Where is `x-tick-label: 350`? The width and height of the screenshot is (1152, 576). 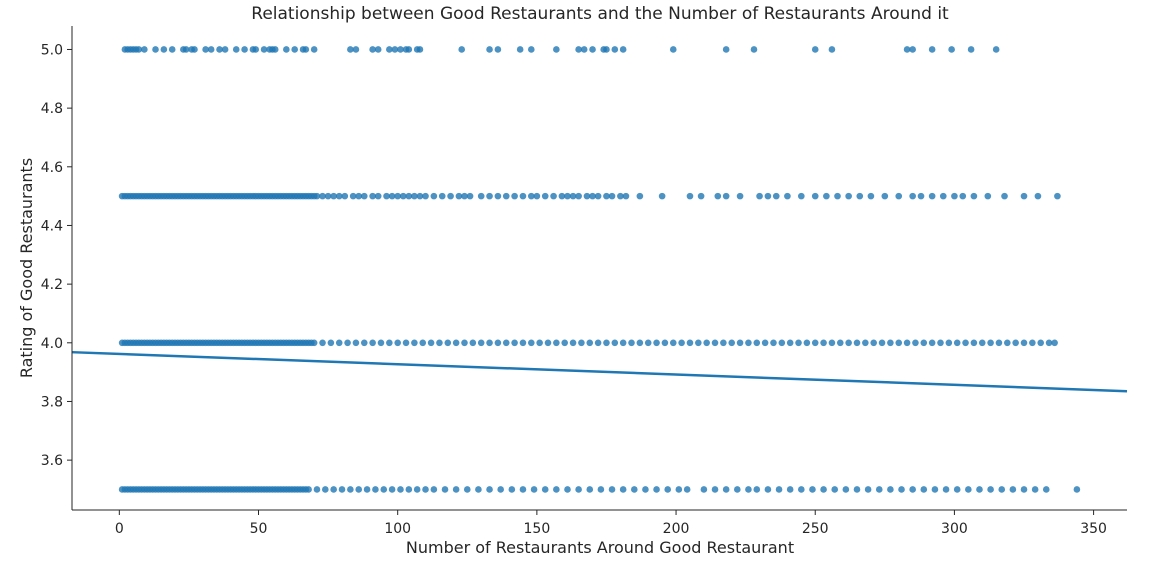
x-tick-label: 350 is located at coordinates (1093, 529).